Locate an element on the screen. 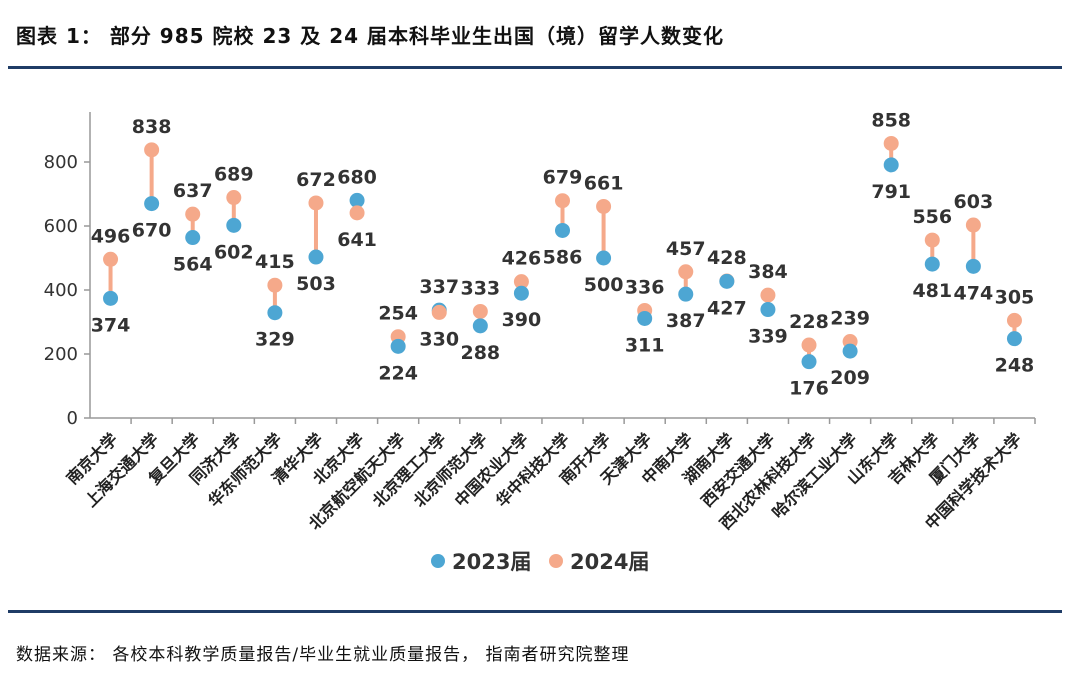 This screenshot has width=1080, height=684. value-label-low: 641 is located at coordinates (357, 240).